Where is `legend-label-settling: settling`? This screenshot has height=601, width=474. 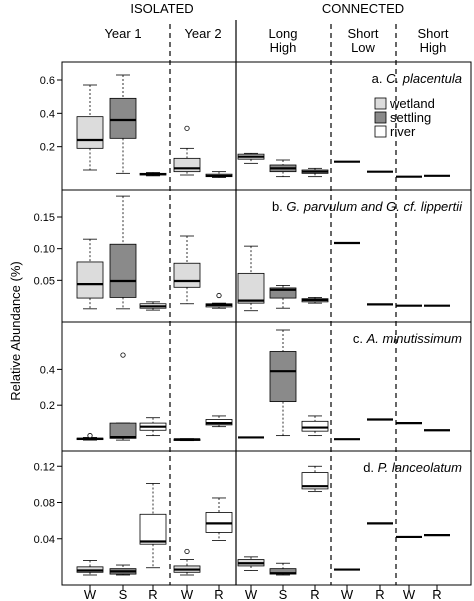
legend-label-settling: settling is located at coordinates (410, 117).